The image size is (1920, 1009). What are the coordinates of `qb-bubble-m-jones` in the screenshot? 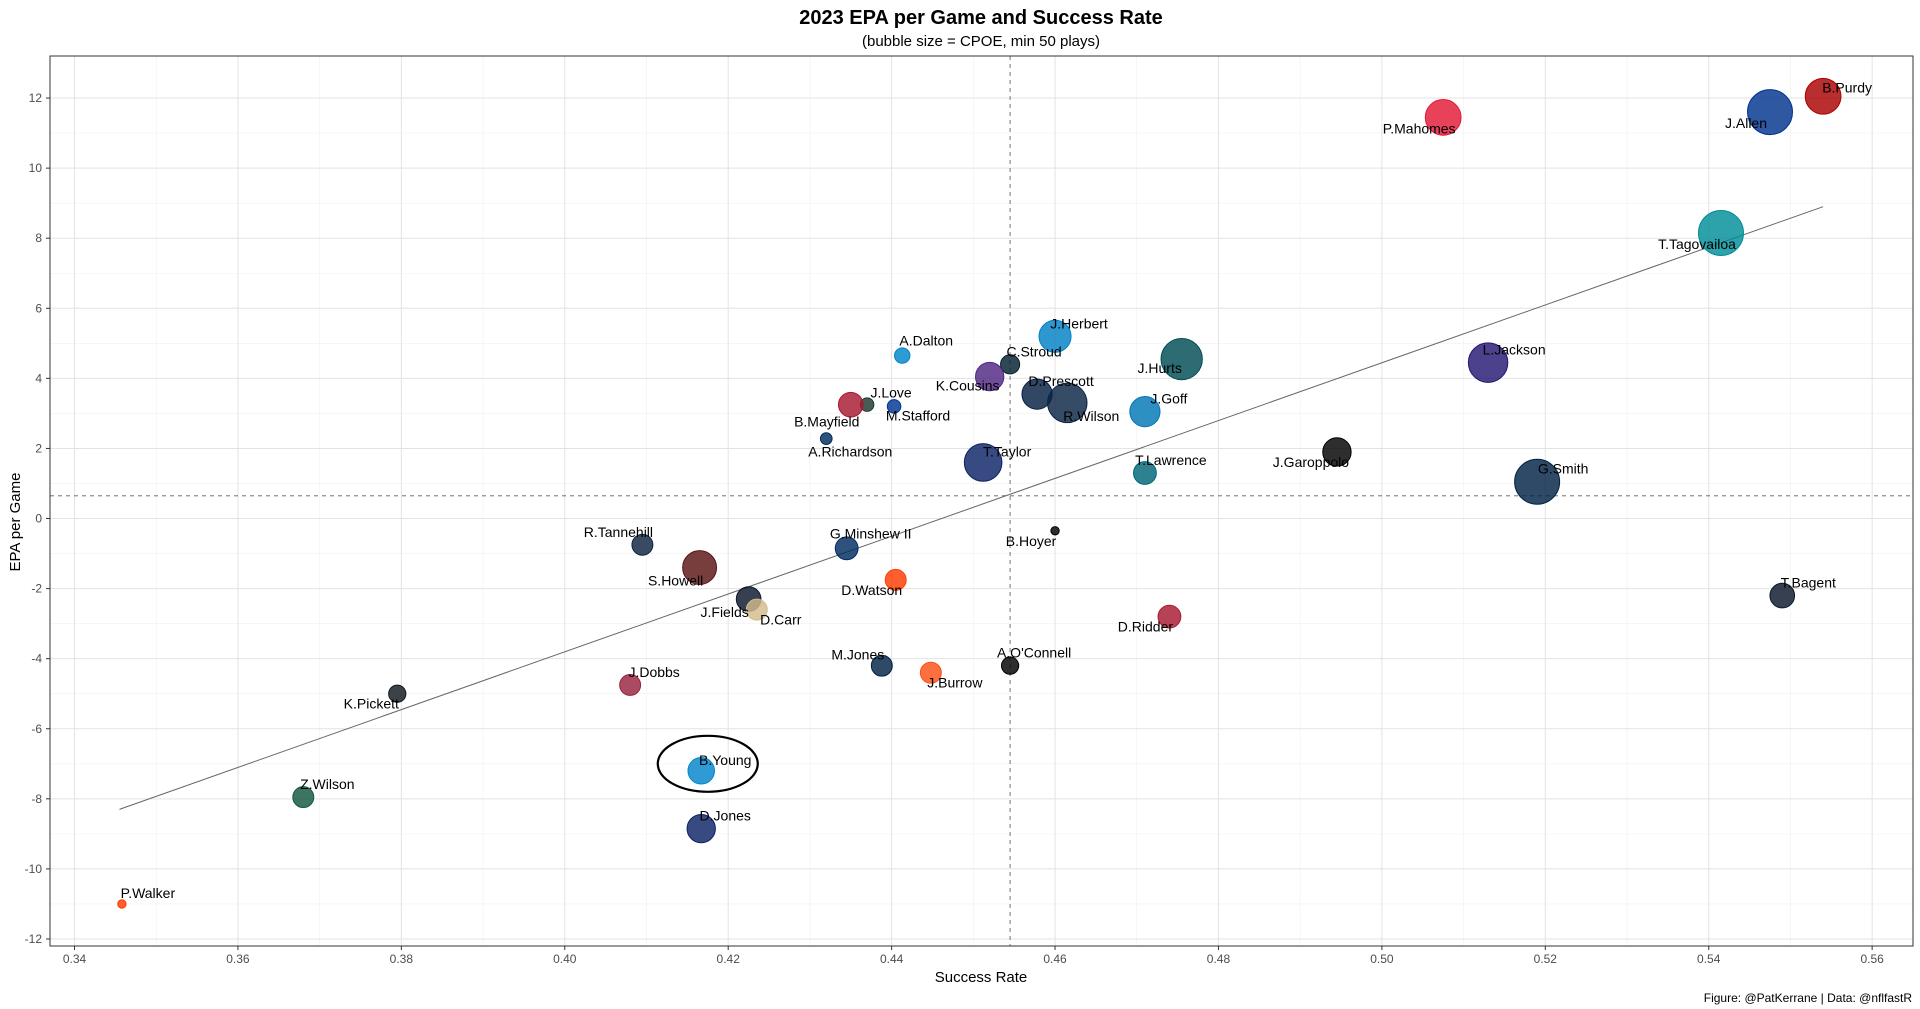 It's located at (881, 665).